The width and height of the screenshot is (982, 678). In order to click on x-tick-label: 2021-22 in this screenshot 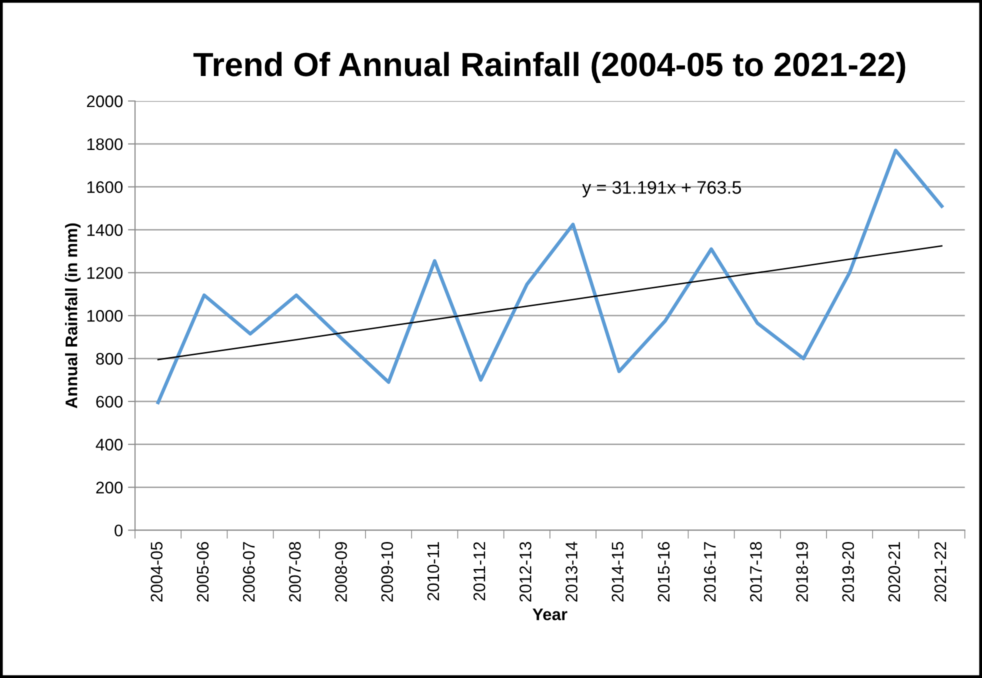, I will do `click(940, 572)`.